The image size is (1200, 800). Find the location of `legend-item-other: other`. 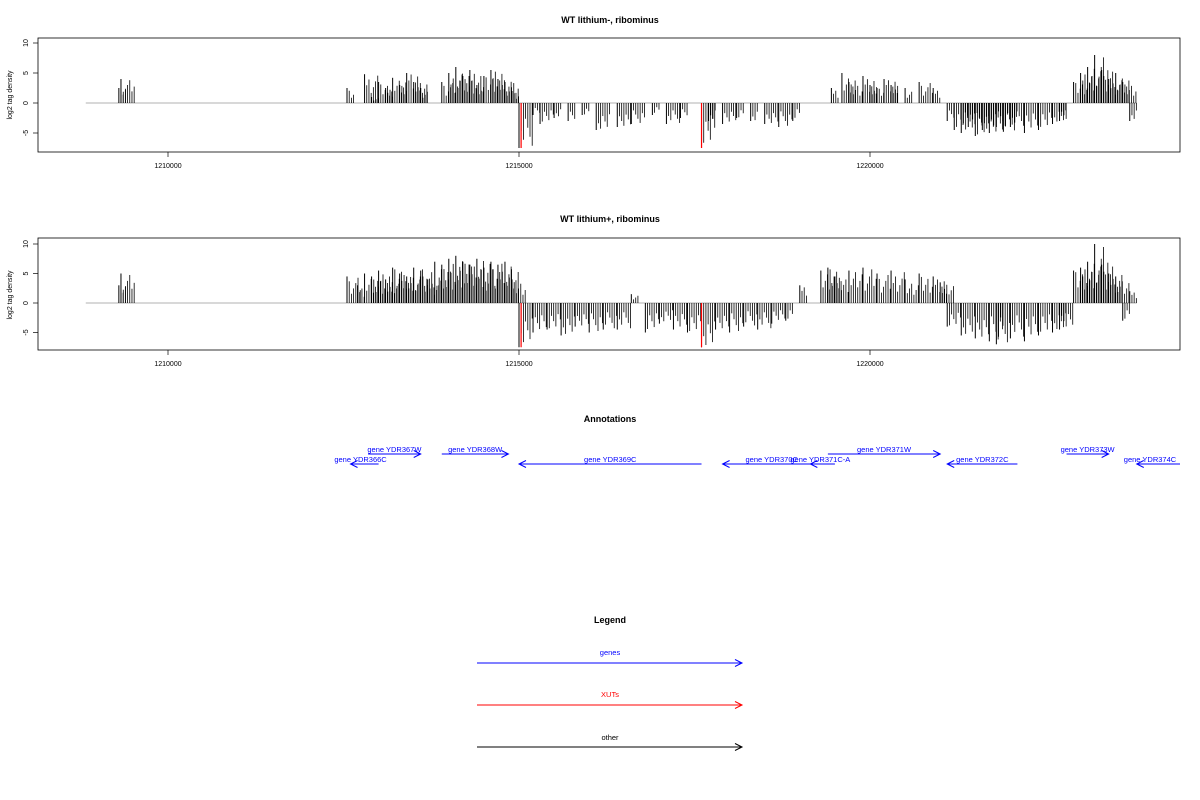

legend-item-other: other is located at coordinates (610, 742).